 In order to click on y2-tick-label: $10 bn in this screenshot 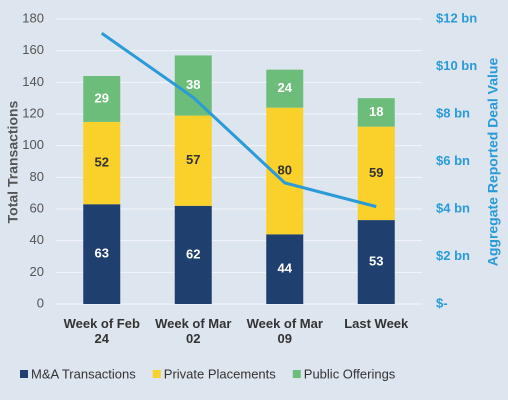, I will do `click(456, 65)`.